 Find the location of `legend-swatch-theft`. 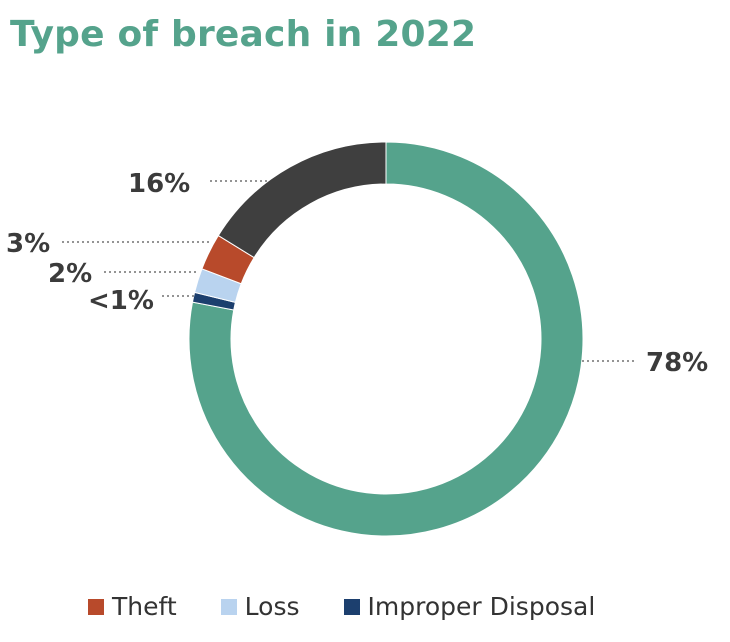

legend-swatch-theft is located at coordinates (96, 606).